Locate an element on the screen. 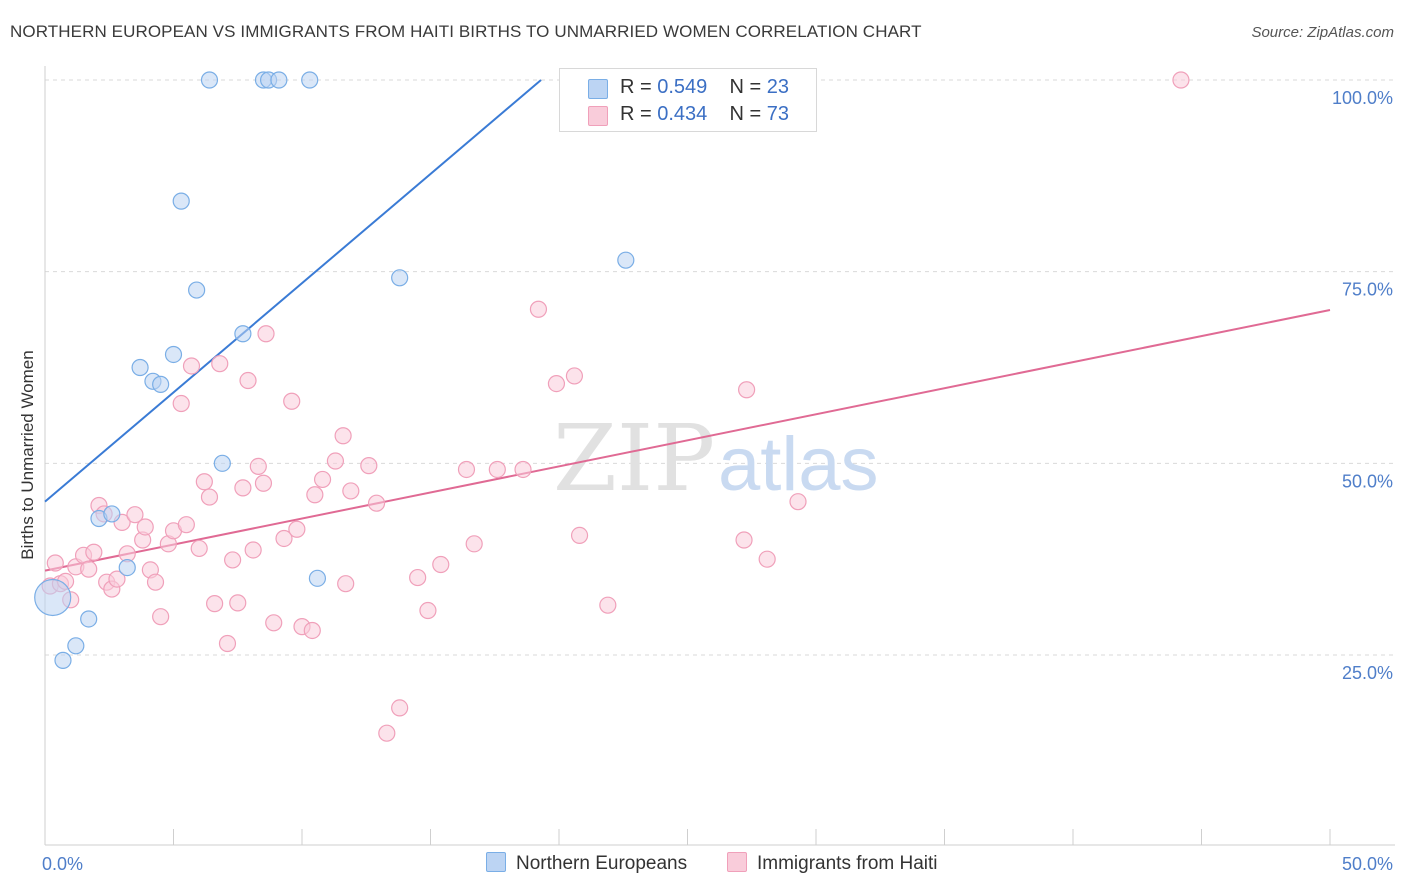 The width and height of the screenshot is (1406, 892). bottom-legend-label: Immigrants from Haiti is located at coordinates (847, 863).